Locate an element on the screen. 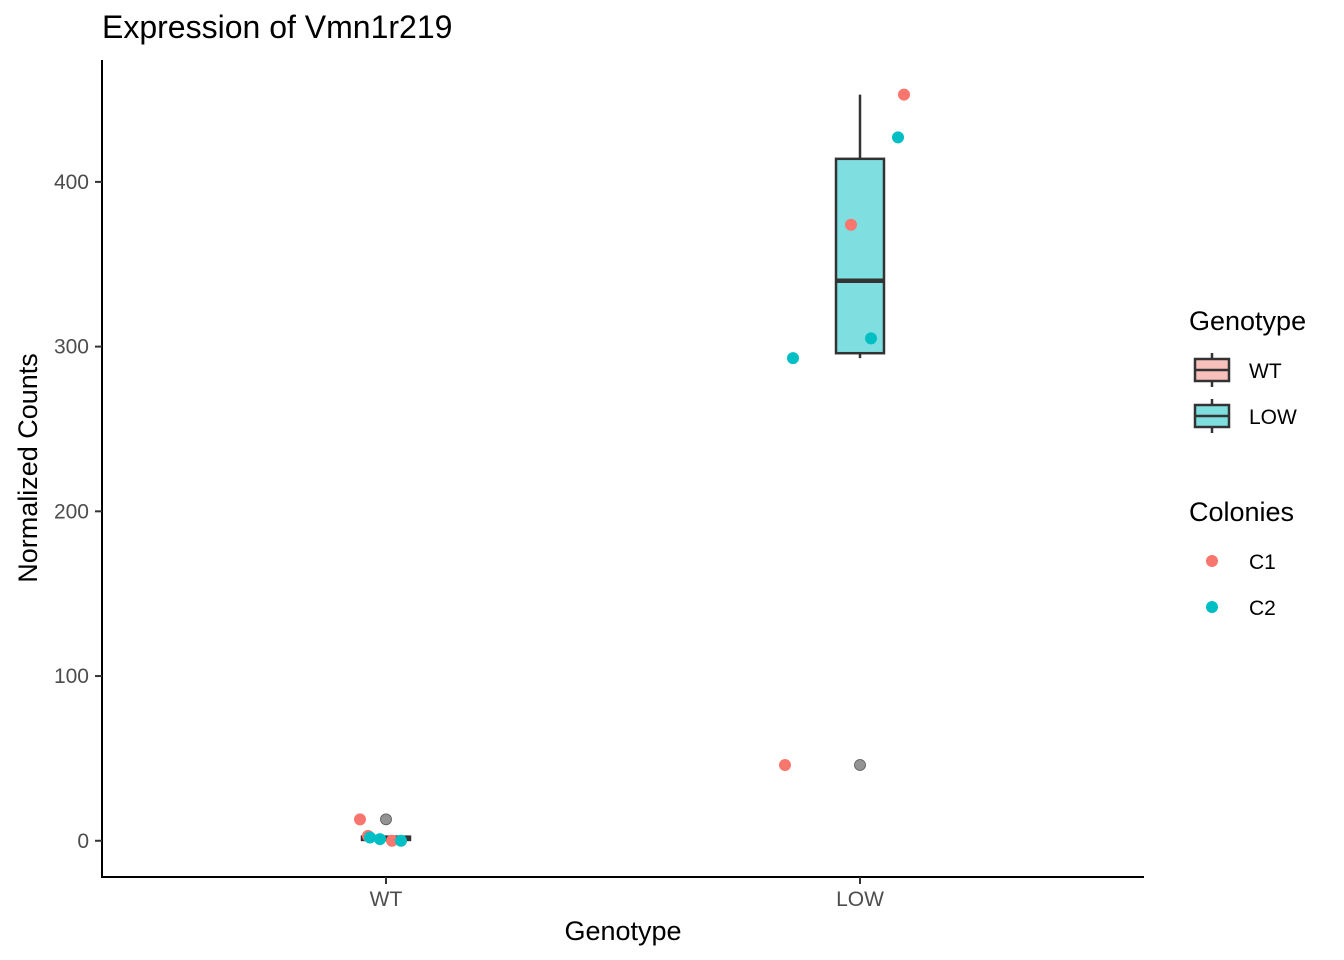  y-tick-label: 200 is located at coordinates (71, 511).